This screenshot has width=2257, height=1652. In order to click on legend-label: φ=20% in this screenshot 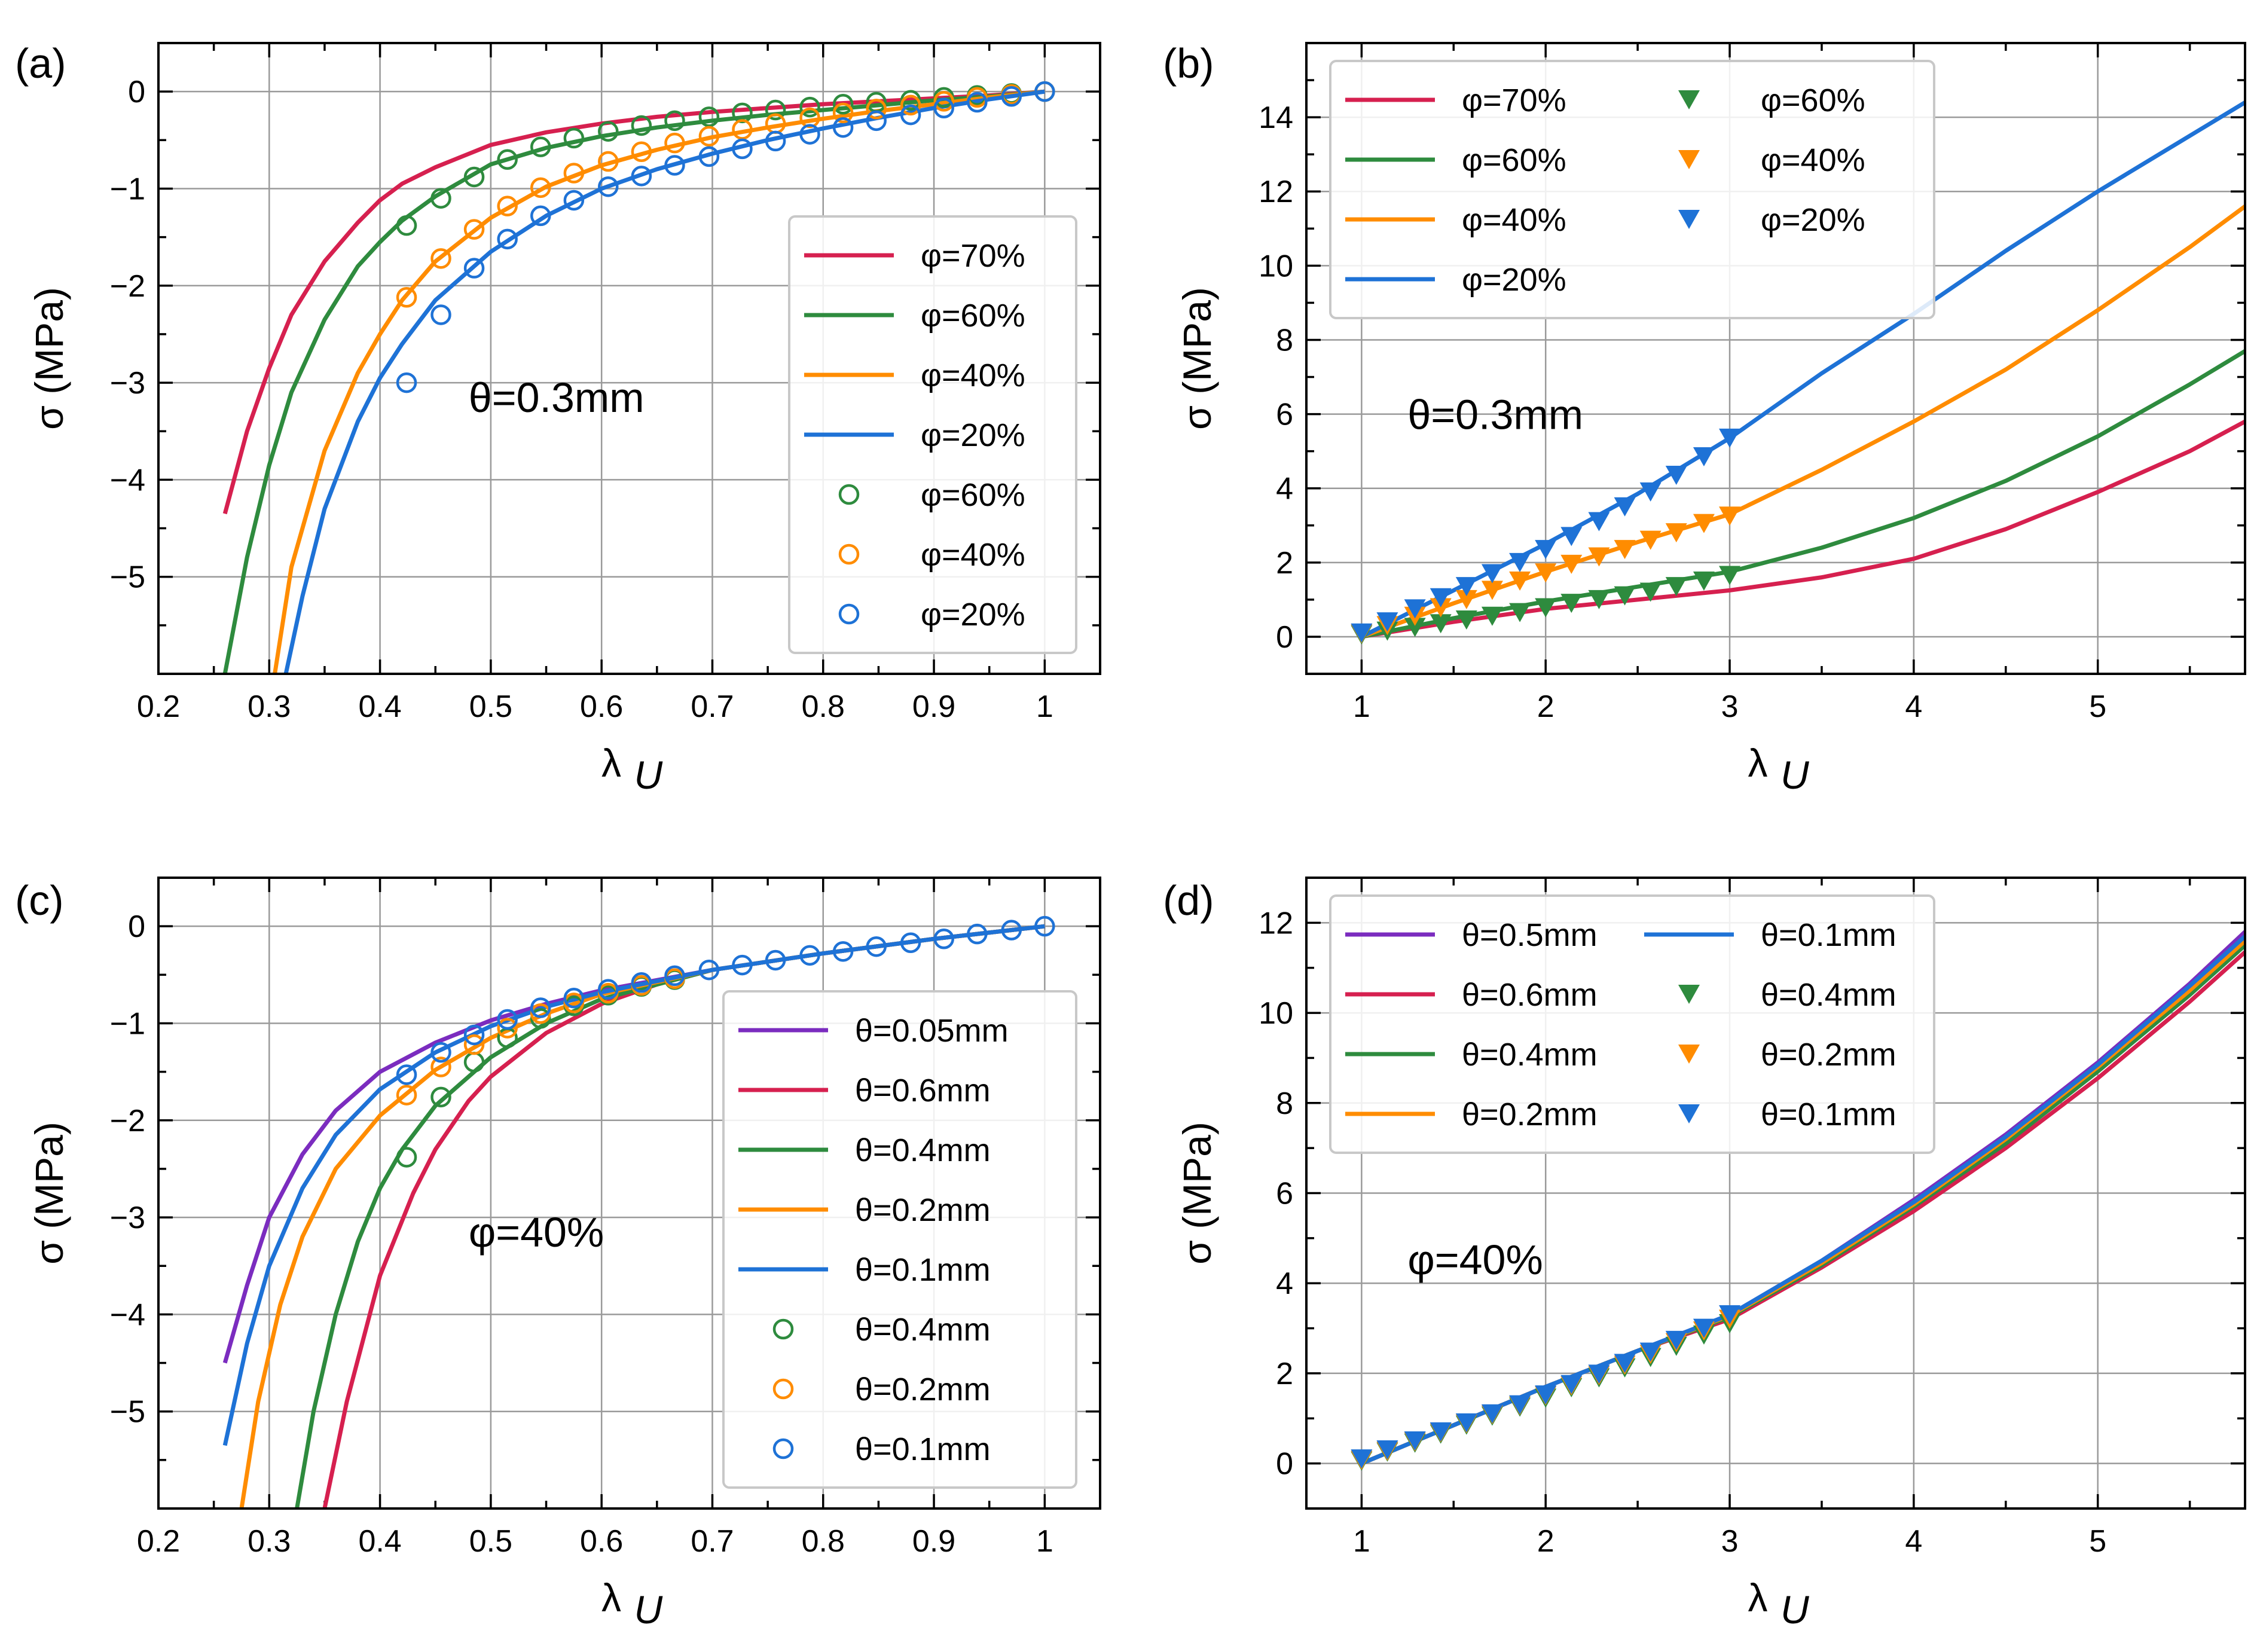, I will do `click(973, 615)`.